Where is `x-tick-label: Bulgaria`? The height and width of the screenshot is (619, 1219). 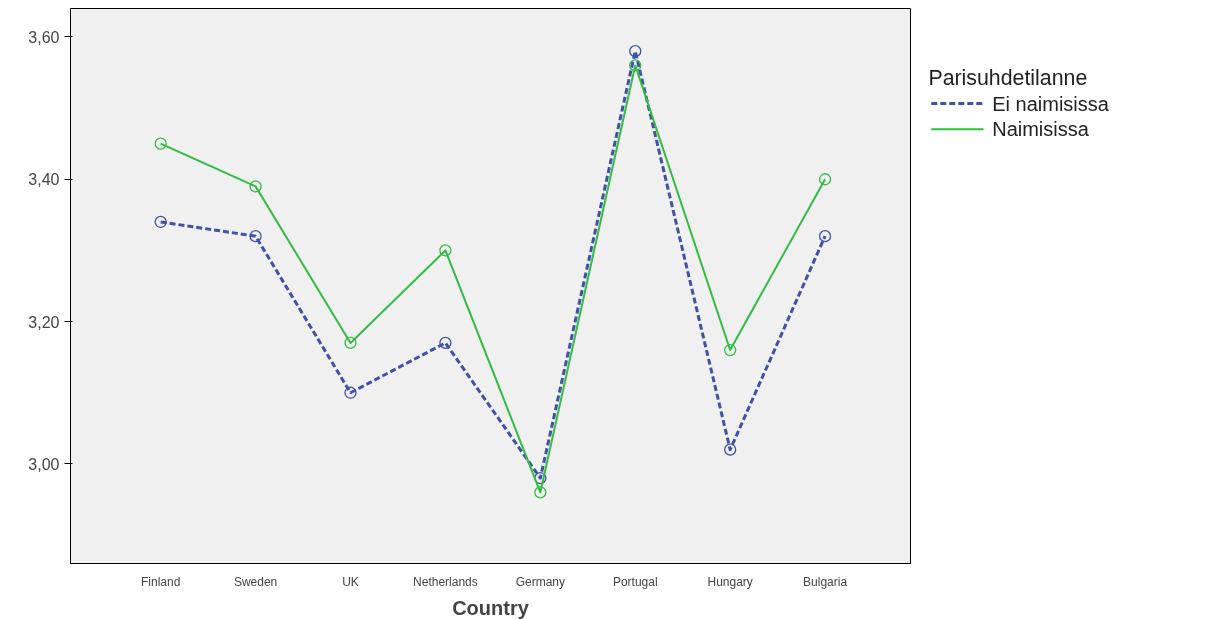 x-tick-label: Bulgaria is located at coordinates (825, 581).